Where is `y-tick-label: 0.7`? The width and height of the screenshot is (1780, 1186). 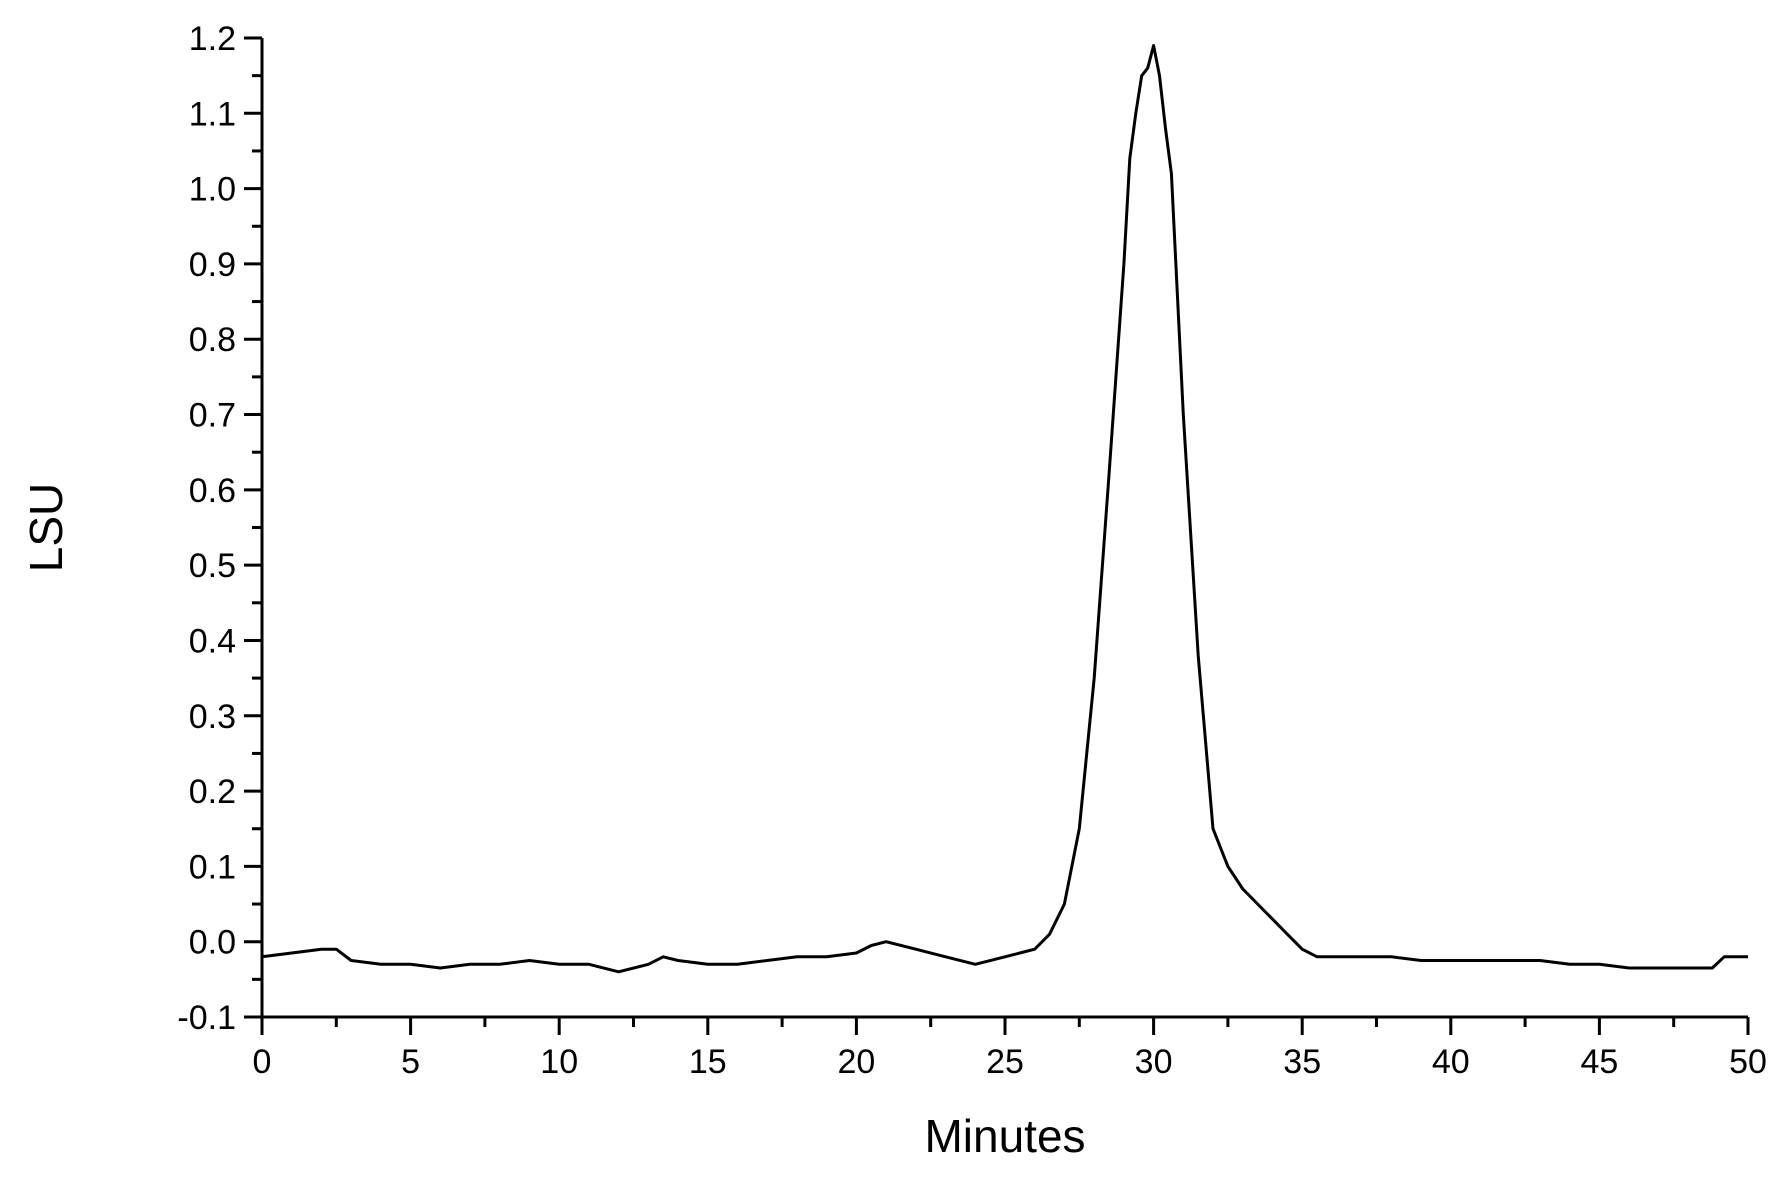 y-tick-label: 0.7 is located at coordinates (212, 416).